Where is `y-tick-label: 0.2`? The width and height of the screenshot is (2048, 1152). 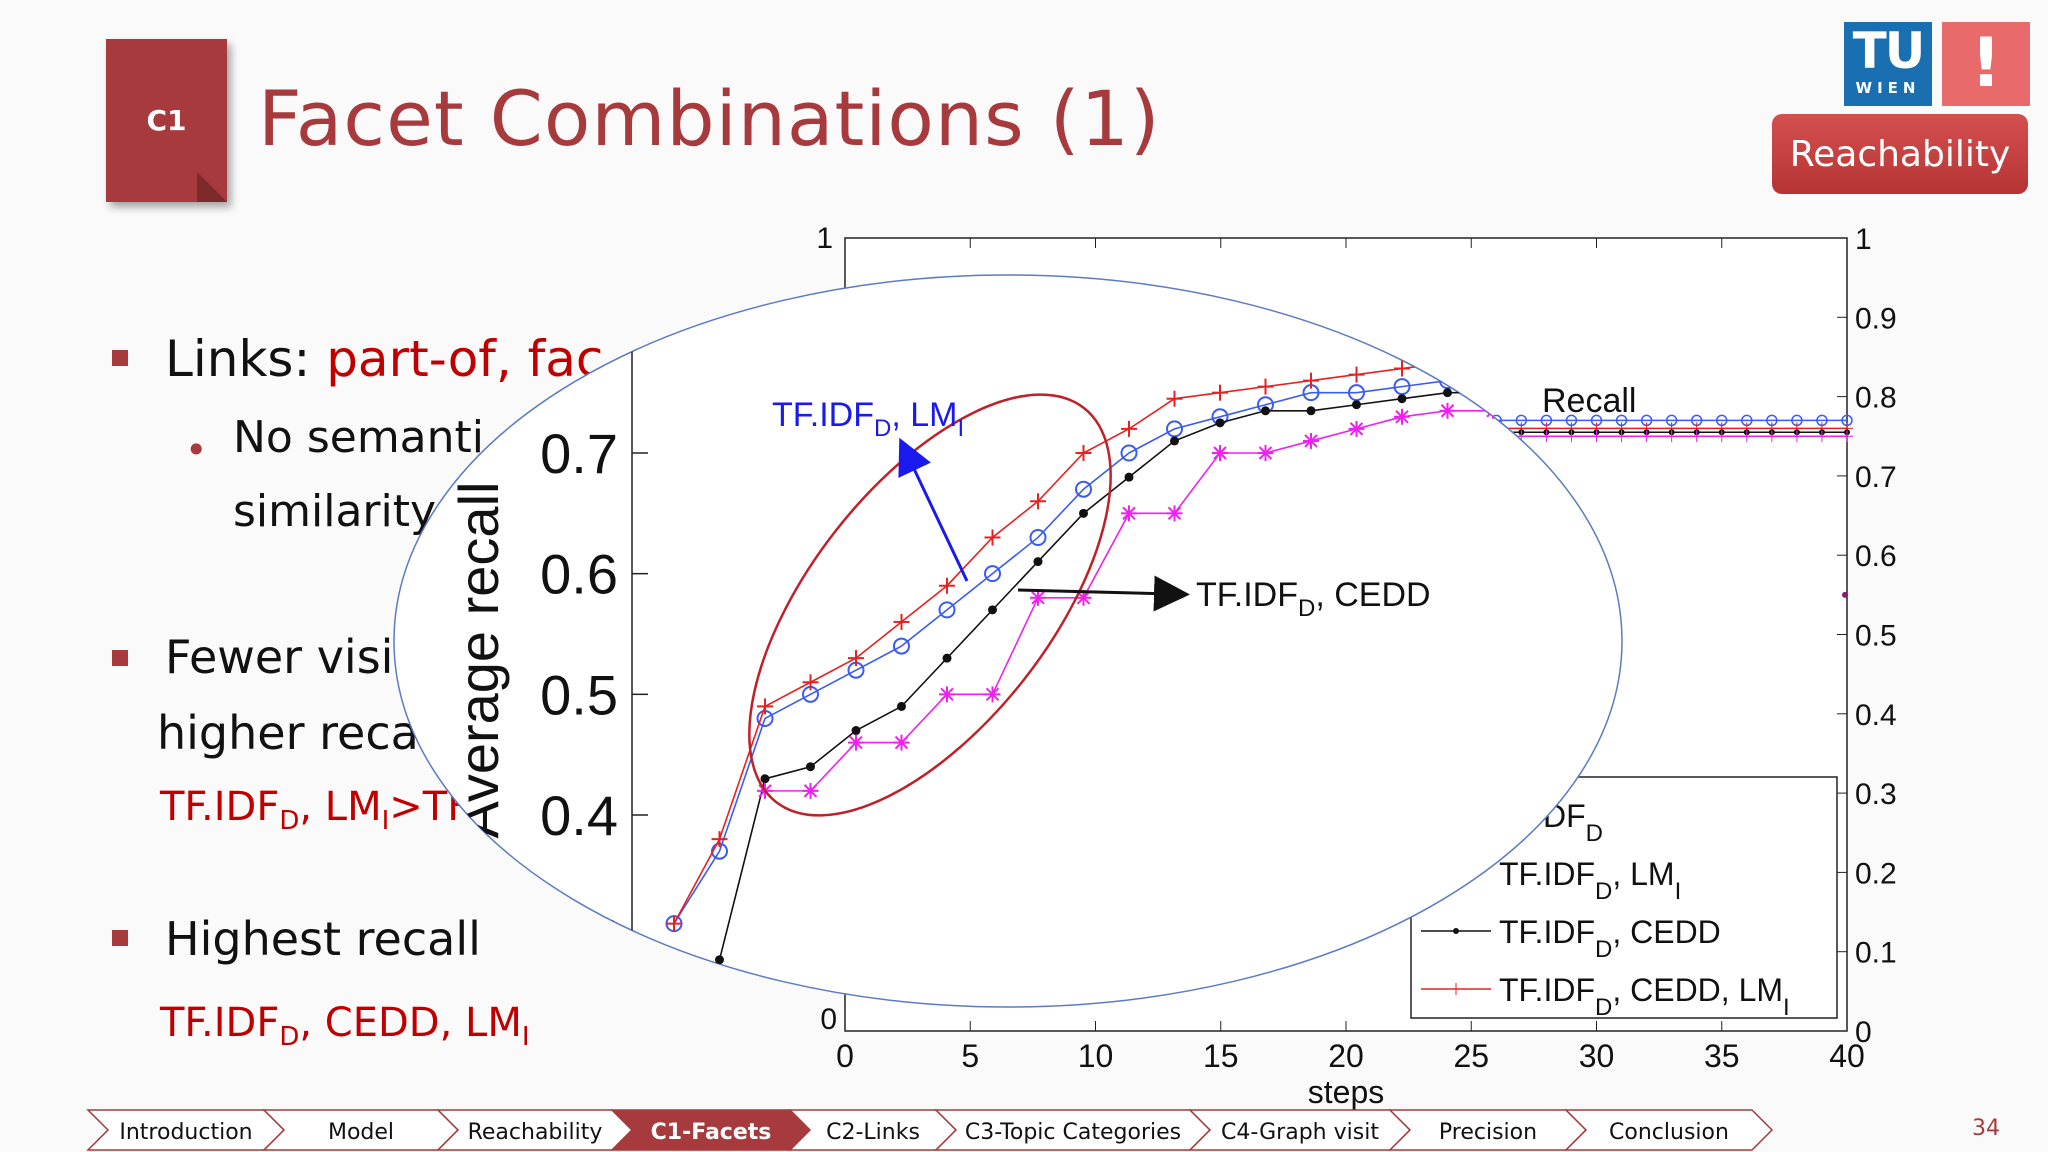
y-tick-label: 0.2 is located at coordinates (1876, 873).